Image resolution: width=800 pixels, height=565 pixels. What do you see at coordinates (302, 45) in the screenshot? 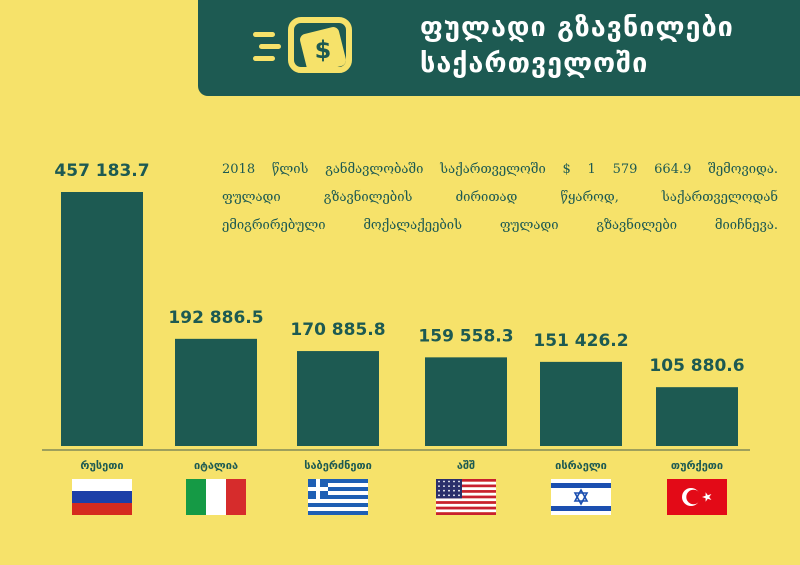
I see `money-transfer-icon: $` at bounding box center [302, 45].